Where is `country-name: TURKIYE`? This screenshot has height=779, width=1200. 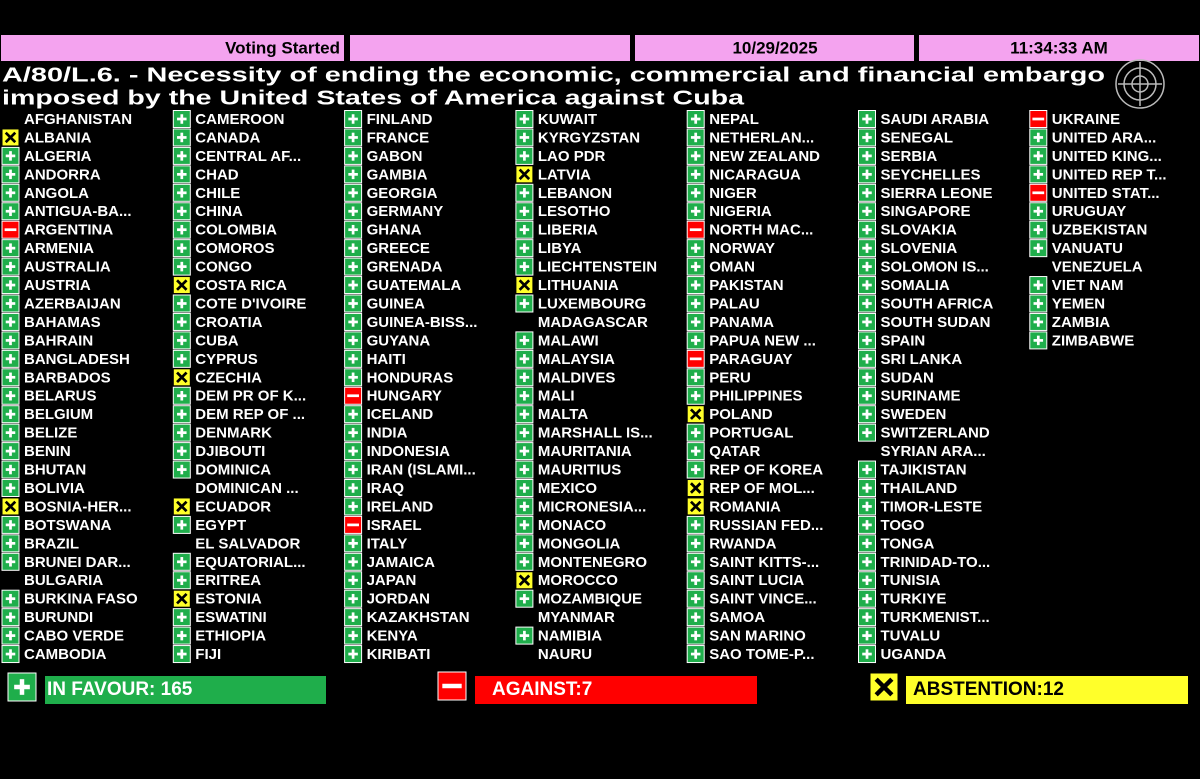 country-name: TURKIYE is located at coordinates (914, 599).